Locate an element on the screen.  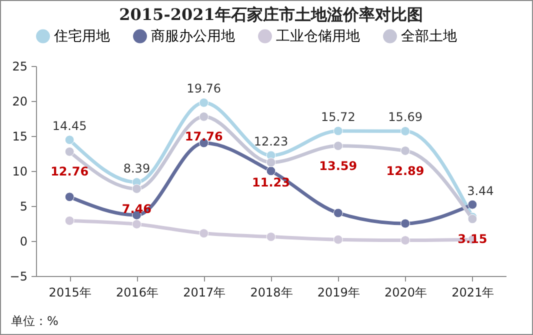
y-tick-label: 25 is located at coordinates (20, 67).